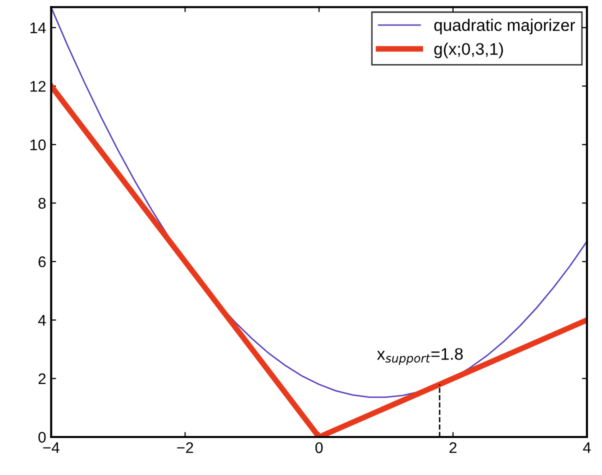 The height and width of the screenshot is (475, 602). What do you see at coordinates (587, 447) in the screenshot?
I see `x-tick-label: 4` at bounding box center [587, 447].